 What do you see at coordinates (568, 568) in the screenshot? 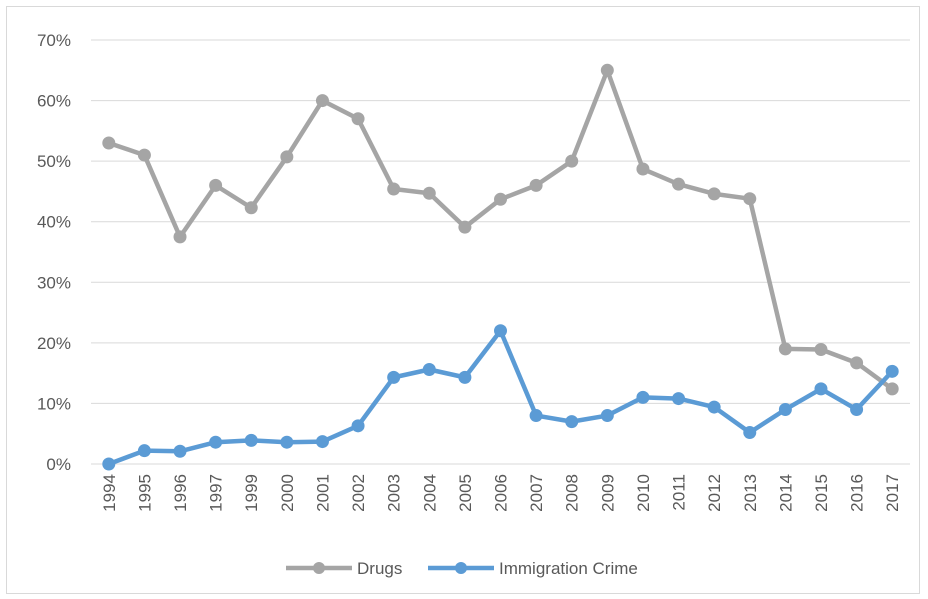
I see `legend-label-immigration-crime: Immigration Crime` at bounding box center [568, 568].